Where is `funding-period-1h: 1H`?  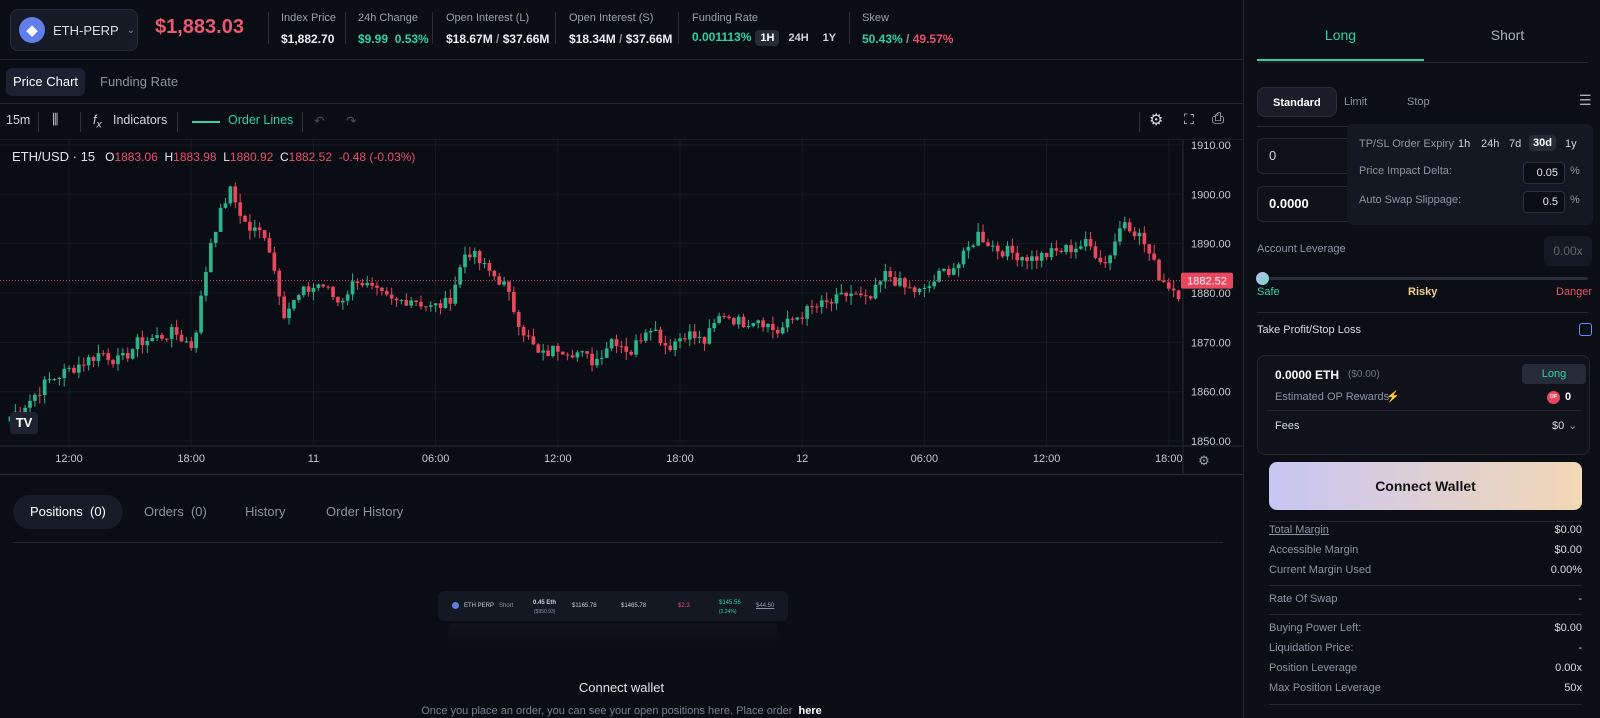 funding-period-1h: 1H is located at coordinates (767, 38).